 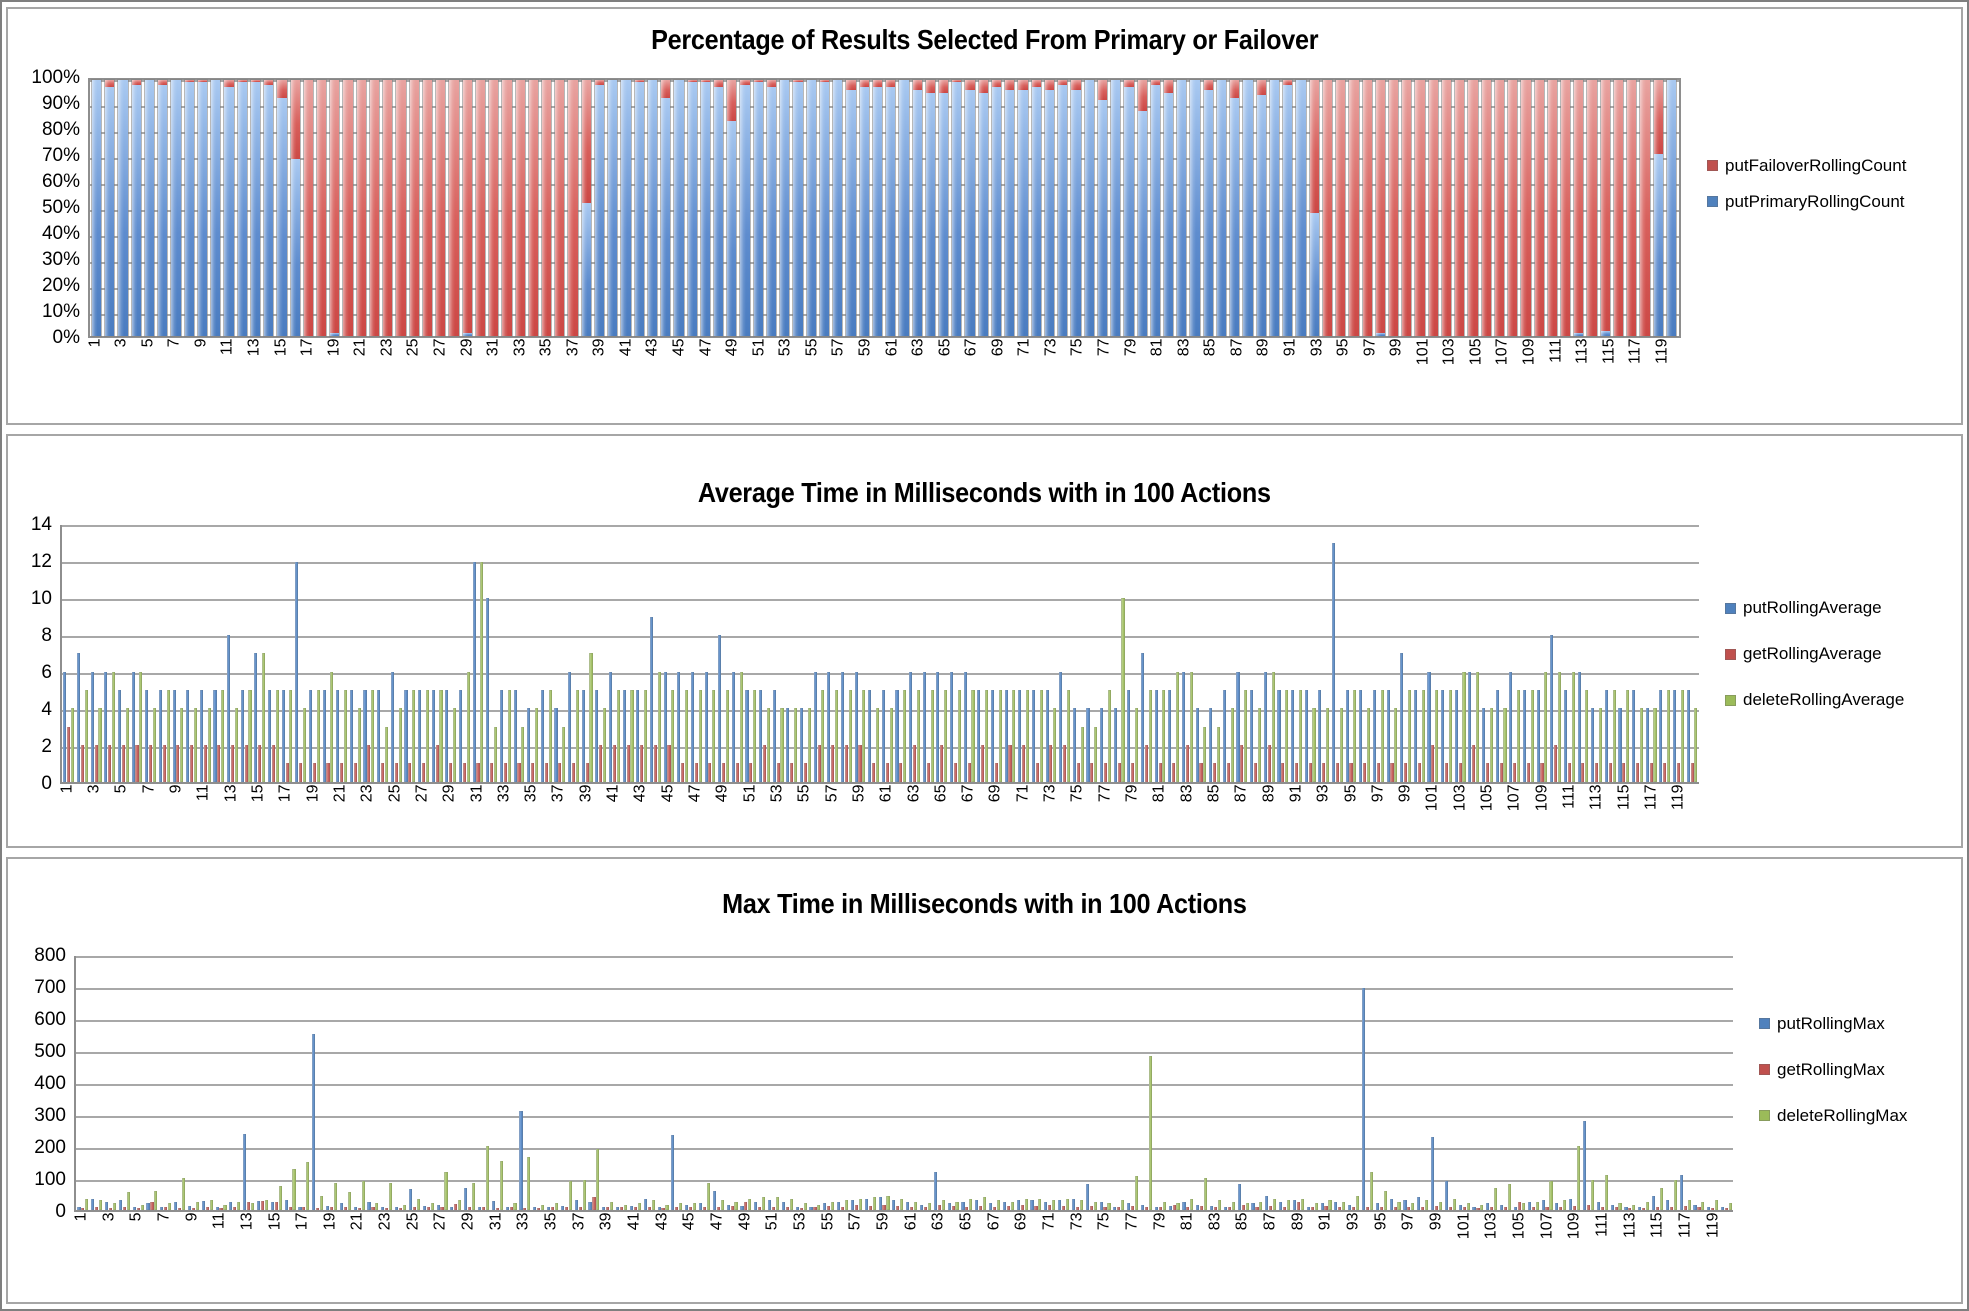 What do you see at coordinates (136, 1238) in the screenshot?
I see `x-tick: 5` at bounding box center [136, 1238].